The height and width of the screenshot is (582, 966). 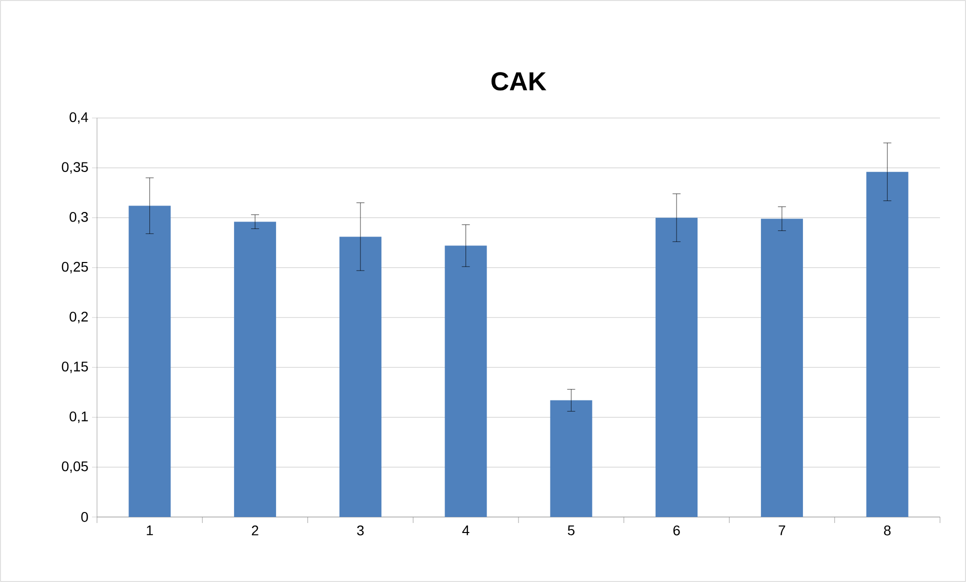 What do you see at coordinates (75, 368) in the screenshot?
I see `y-tick-label: 0,15` at bounding box center [75, 368].